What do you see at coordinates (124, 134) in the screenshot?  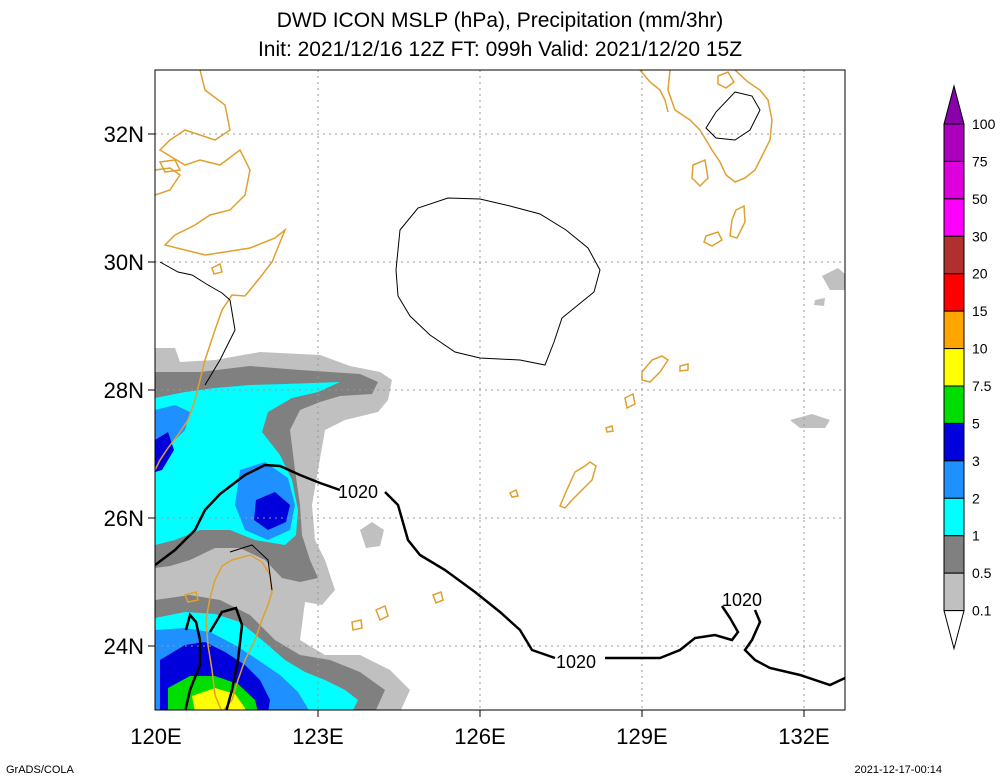 I see `lat-label: 32N` at bounding box center [124, 134].